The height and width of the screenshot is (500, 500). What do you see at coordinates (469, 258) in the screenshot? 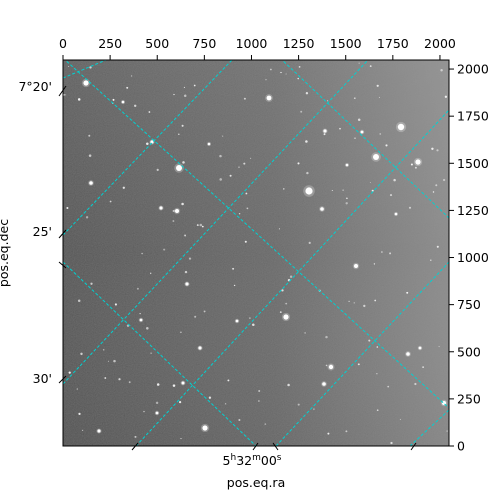
I see `right-pixel-axis: 0 250 500 750 1000 1250 1500 1750 2000` at bounding box center [469, 258].